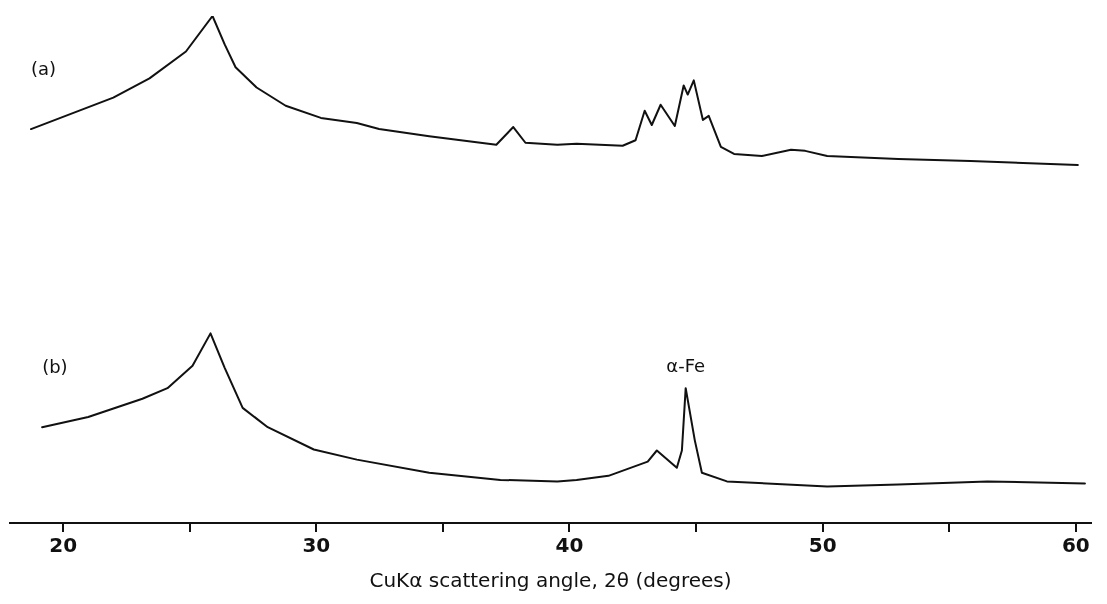 The height and width of the screenshot is (604, 1107). What do you see at coordinates (550, 580) in the screenshot?
I see `x-axis-title: CuKα scattering angle, 2θ (degrees)` at bounding box center [550, 580].